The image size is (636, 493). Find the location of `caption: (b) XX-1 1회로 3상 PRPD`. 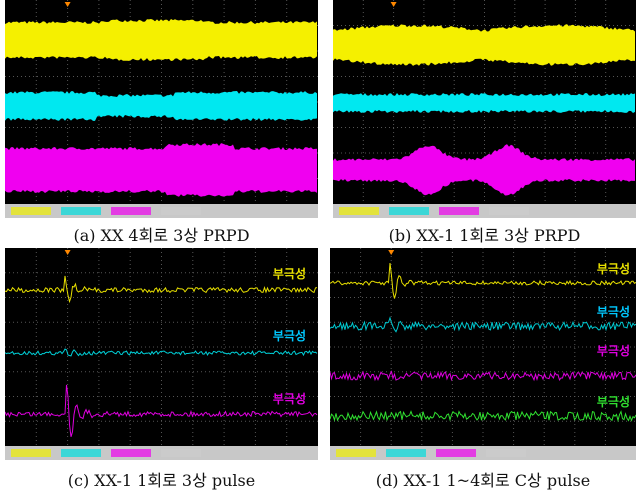

caption: (b) XX-1 1회로 3상 PRPD is located at coordinates (484, 235).